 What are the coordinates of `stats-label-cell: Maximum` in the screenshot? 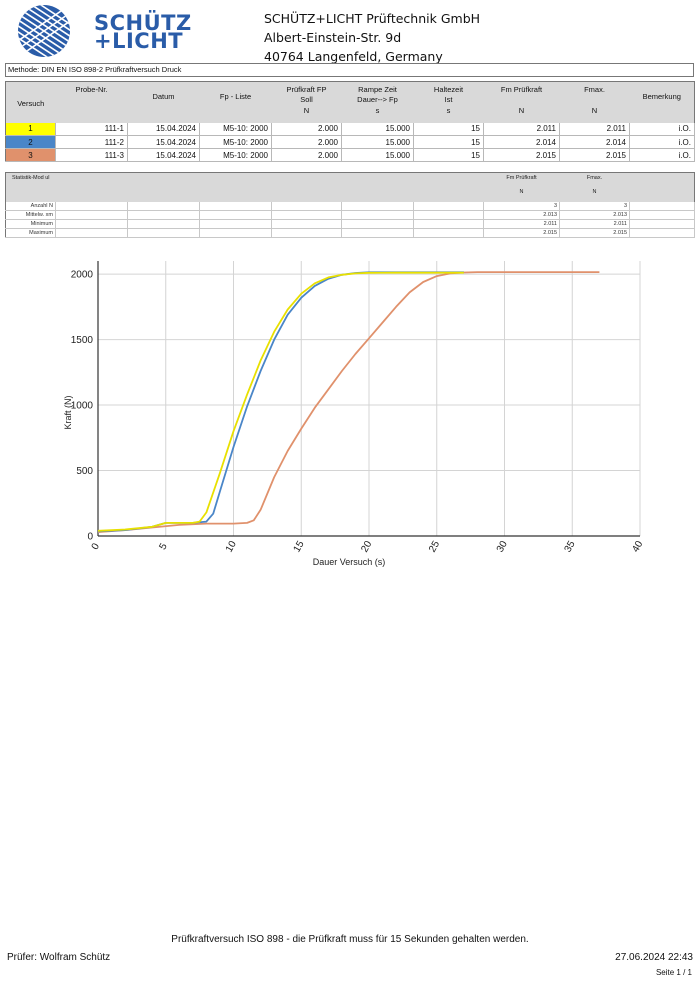 It's located at (30, 233).